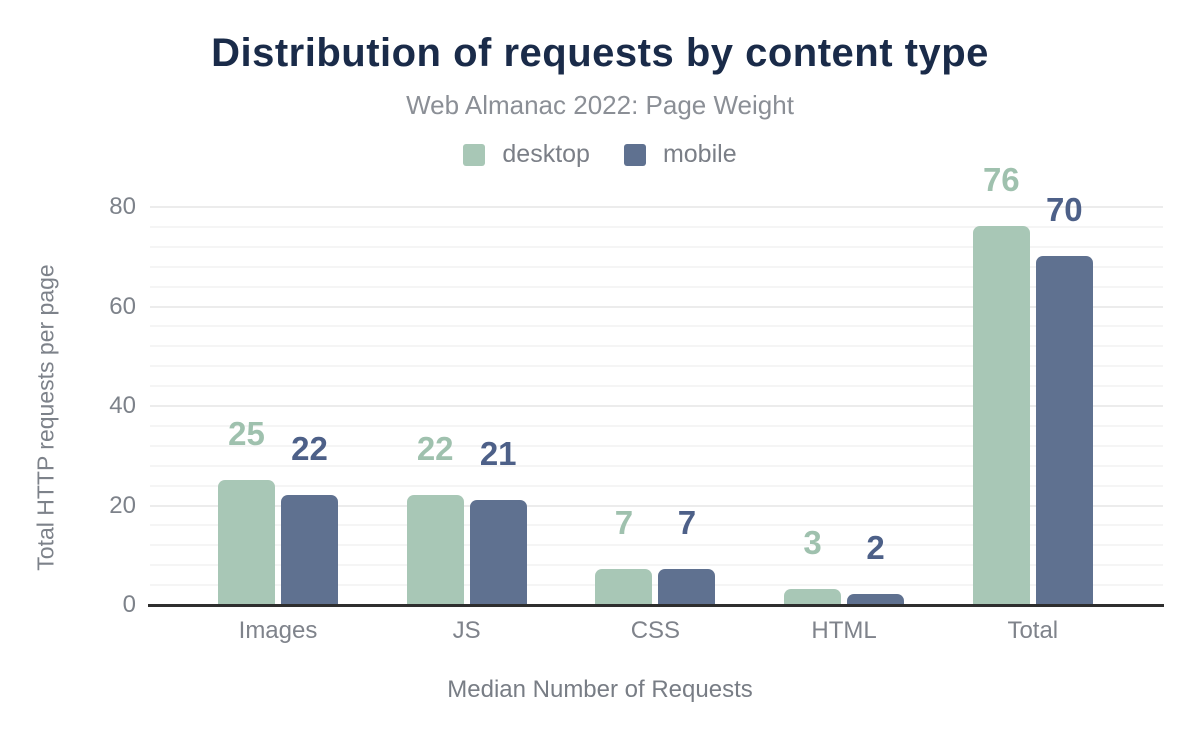 This screenshot has height=742, width=1200. What do you see at coordinates (876, 599) in the screenshot?
I see `bar-mobile-html` at bounding box center [876, 599].